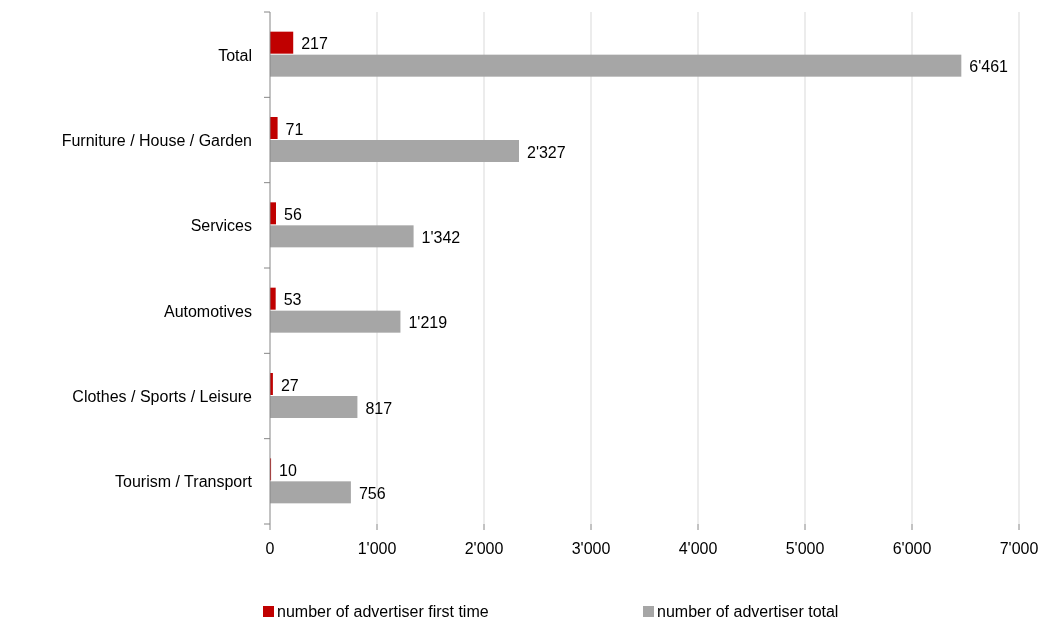  What do you see at coordinates (428, 323) in the screenshot?
I see `data-label: 1'219` at bounding box center [428, 323].